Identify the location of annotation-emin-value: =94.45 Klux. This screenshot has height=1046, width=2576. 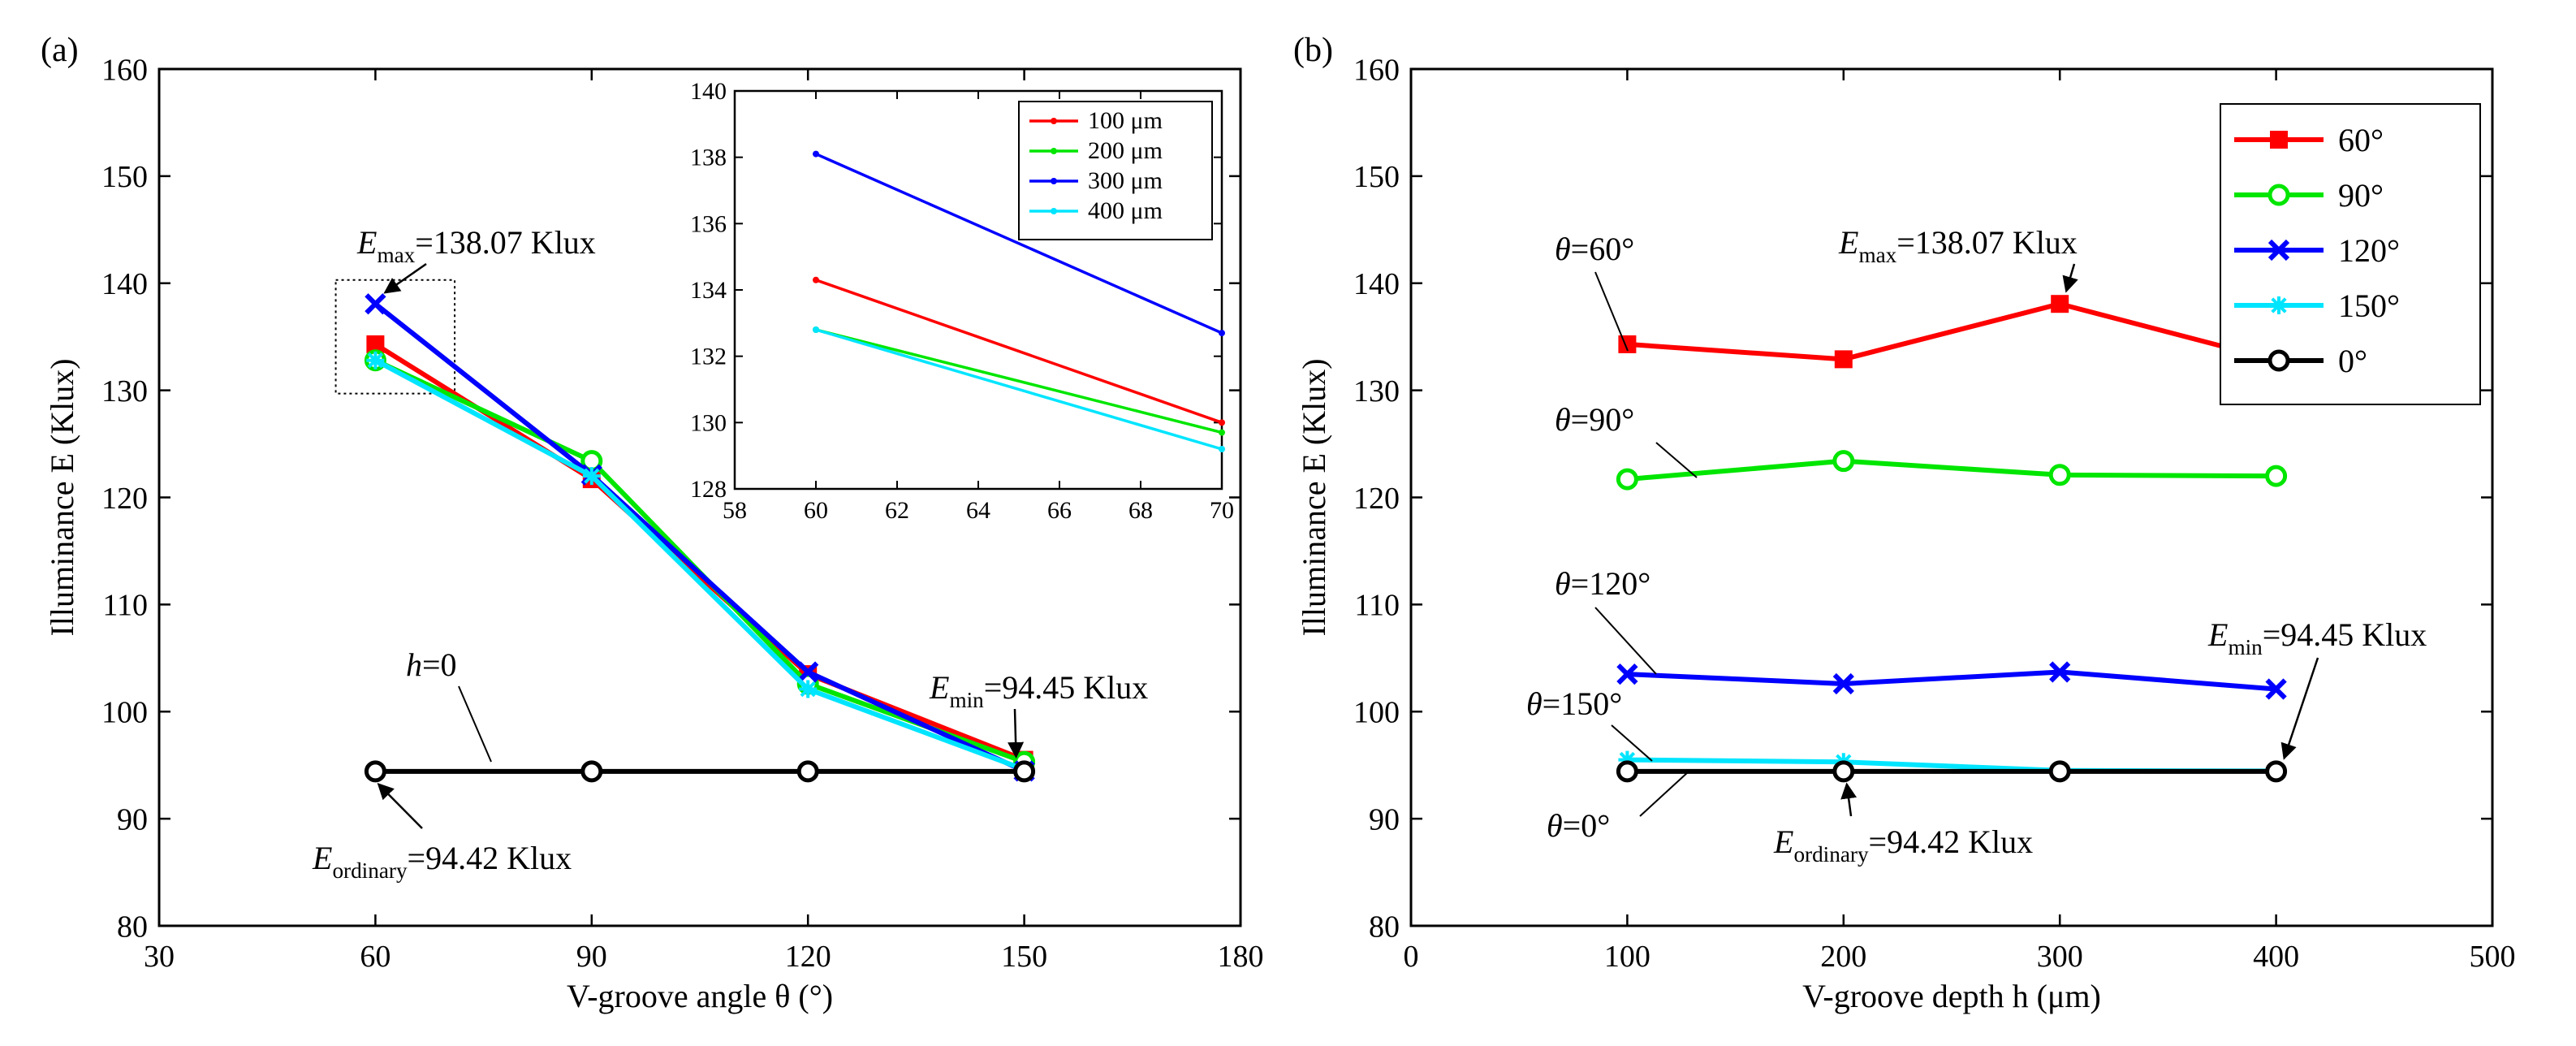
(2345, 634).